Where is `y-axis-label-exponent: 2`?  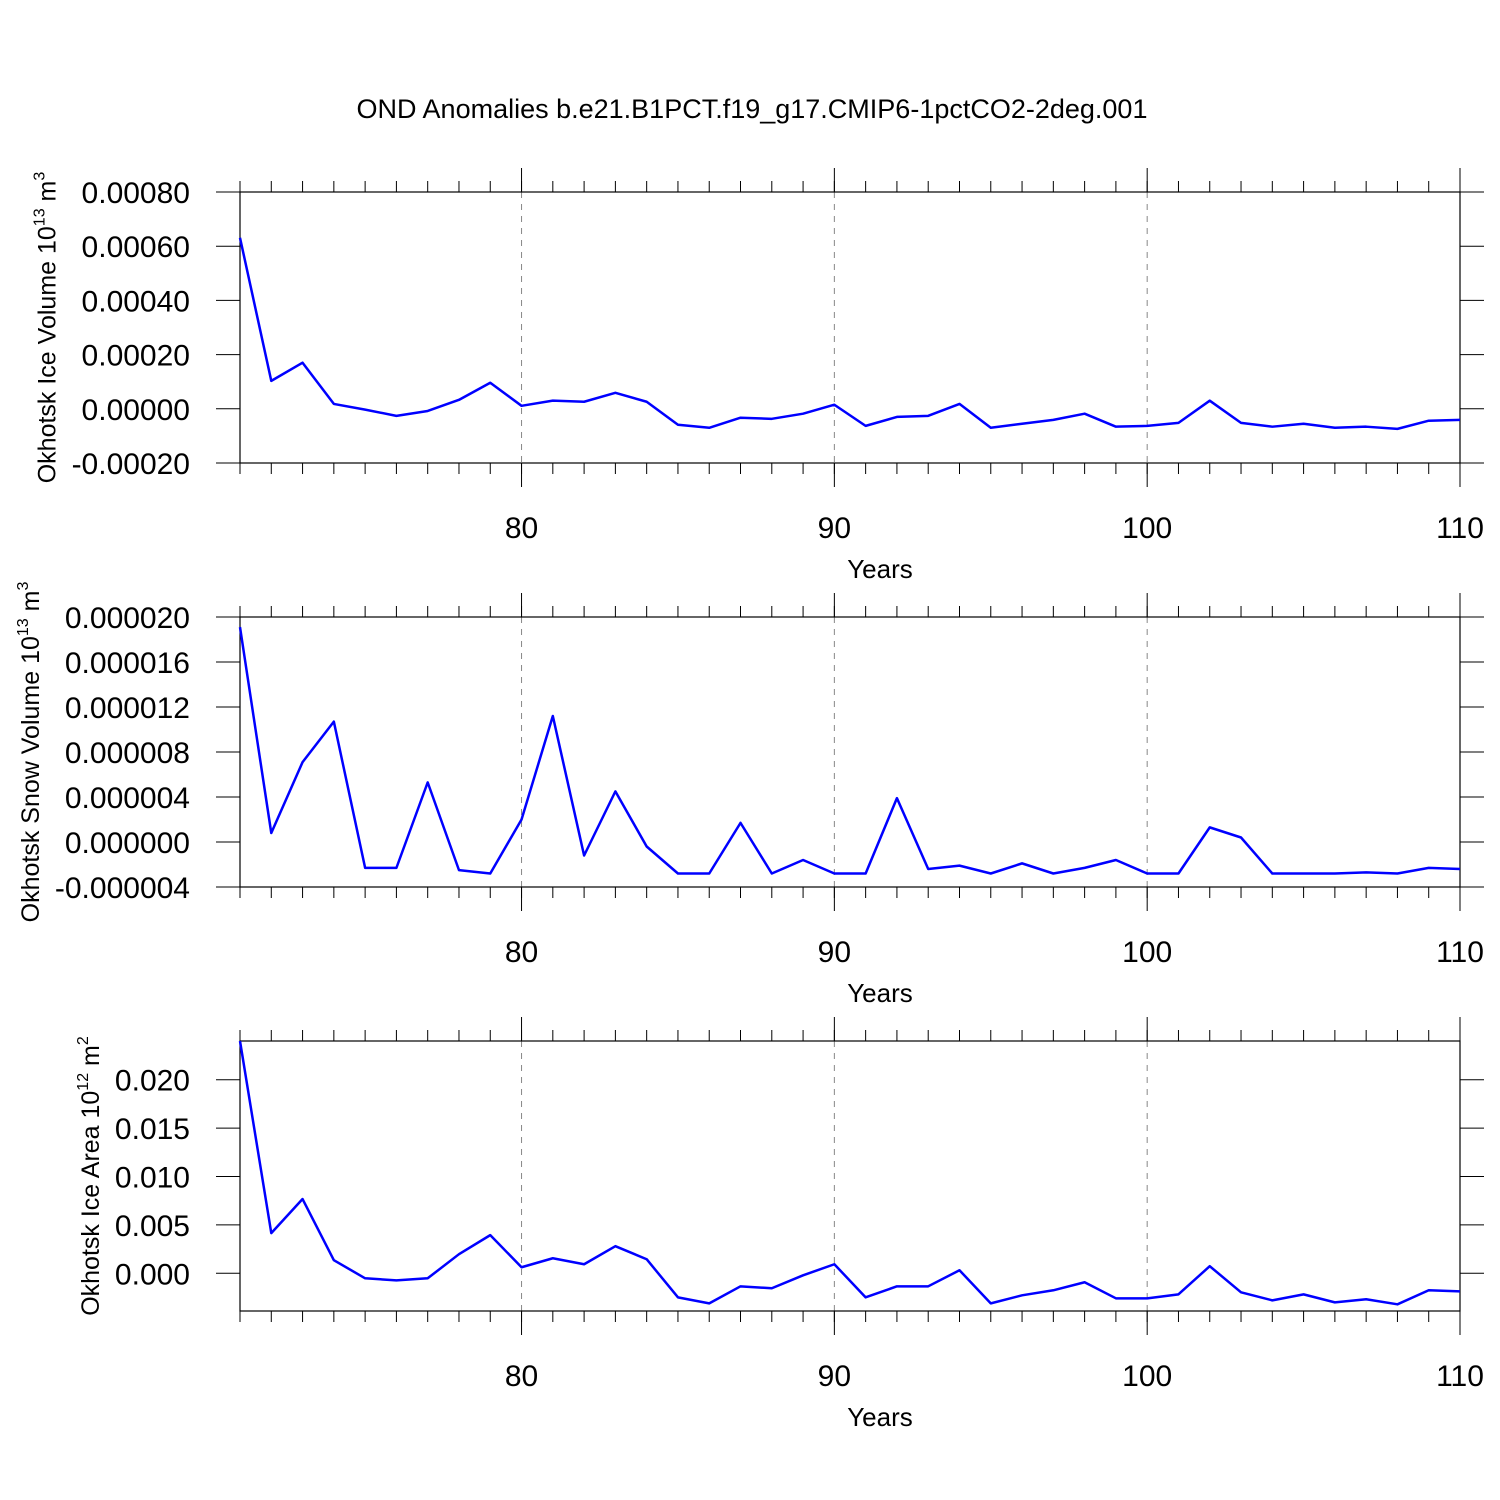 y-axis-label-exponent: 2 is located at coordinates (83, 1040).